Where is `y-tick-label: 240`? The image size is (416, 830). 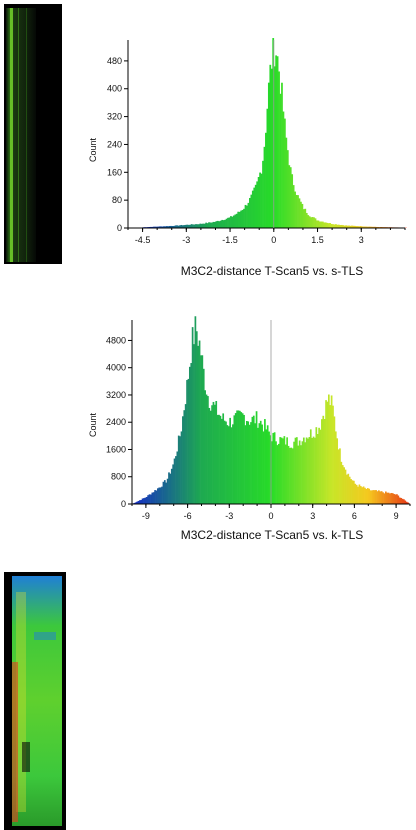
y-tick-label: 240 is located at coordinates (114, 144).